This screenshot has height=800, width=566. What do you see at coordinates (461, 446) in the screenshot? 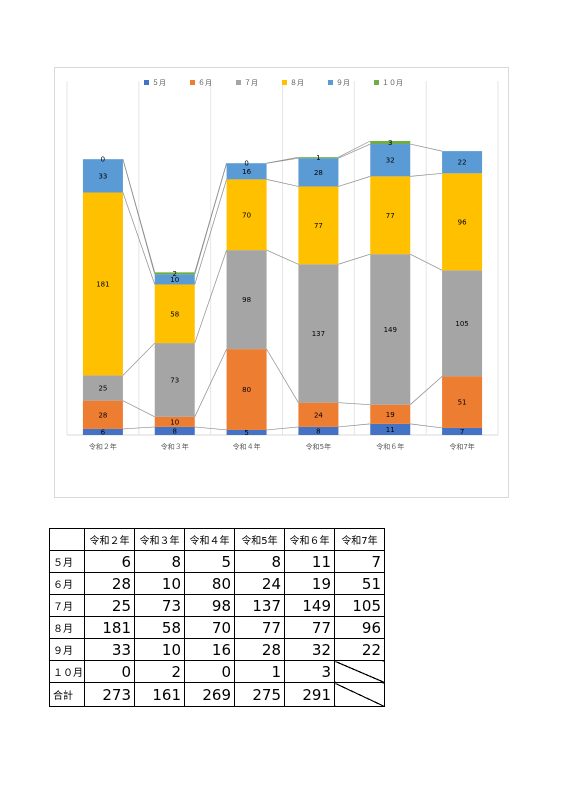
I see `x-tick-label: 令和7年` at bounding box center [461, 446].